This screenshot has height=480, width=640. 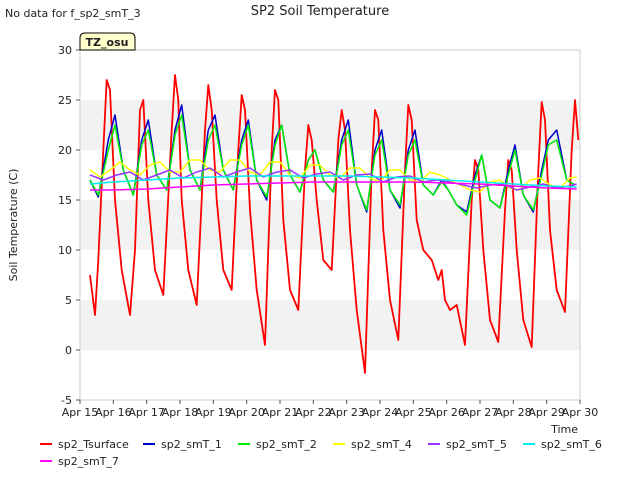 What do you see at coordinates (65, 200) in the screenshot?
I see `y-tick-label: 15` at bounding box center [65, 200].